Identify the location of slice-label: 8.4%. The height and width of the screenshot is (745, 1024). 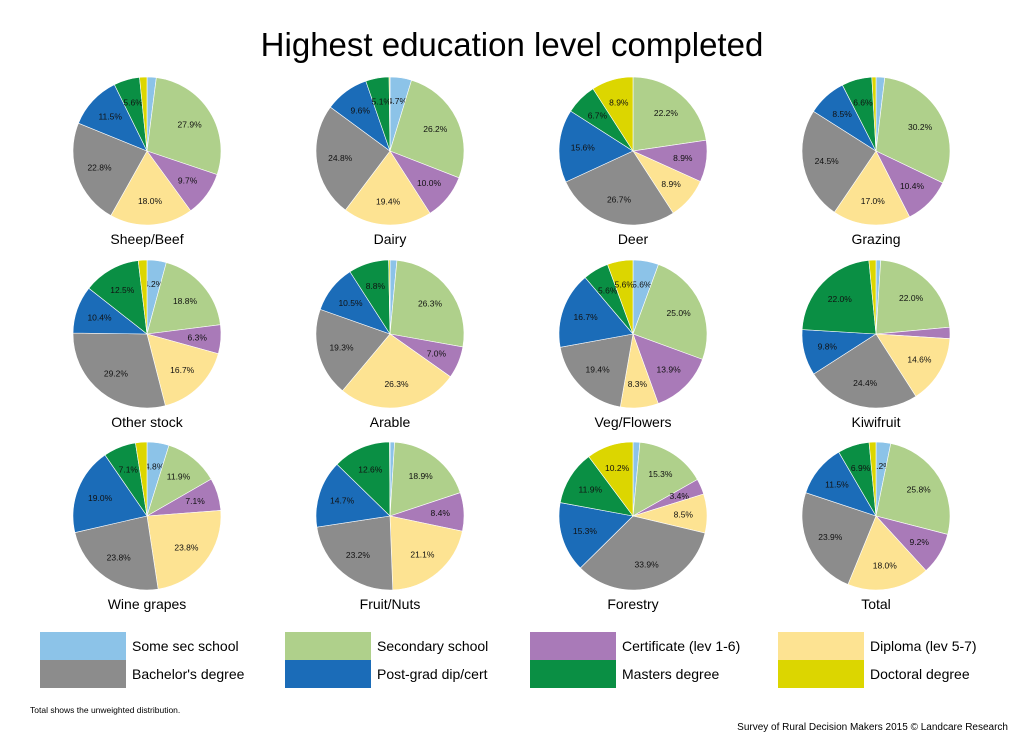
(441, 513).